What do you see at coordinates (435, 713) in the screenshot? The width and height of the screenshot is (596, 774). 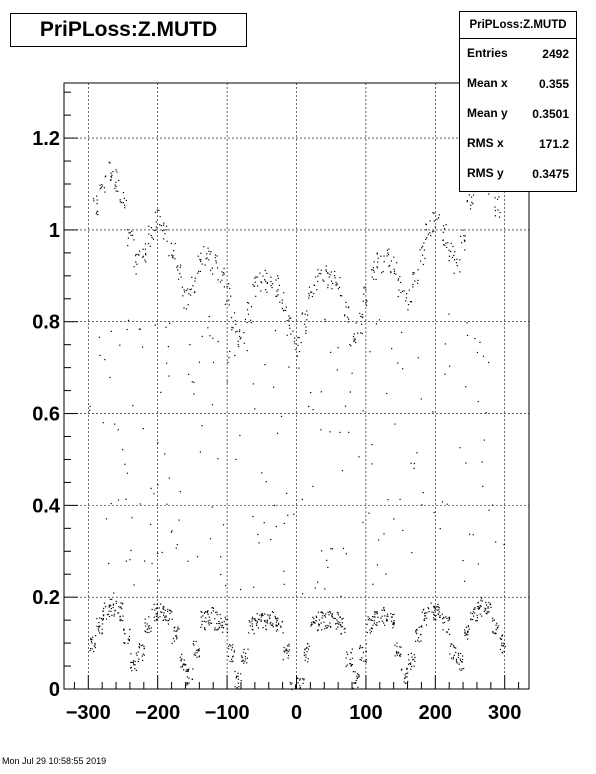 I see `x-tick-label: 200` at bounding box center [435, 713].